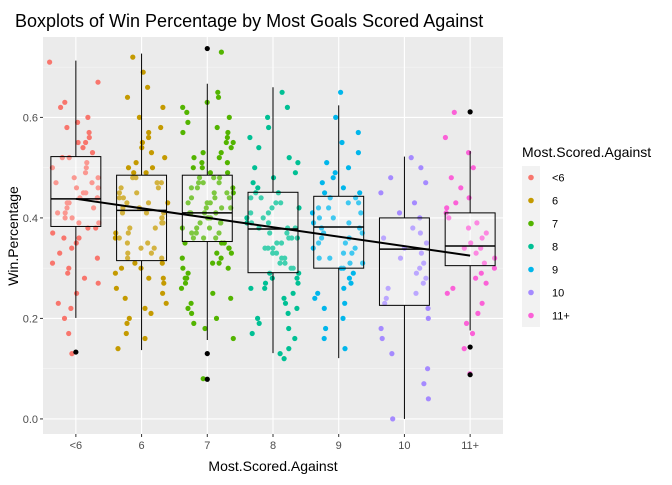  Describe the element at coordinates (207, 208) in the screenshot. I see `box-iqr` at that location.